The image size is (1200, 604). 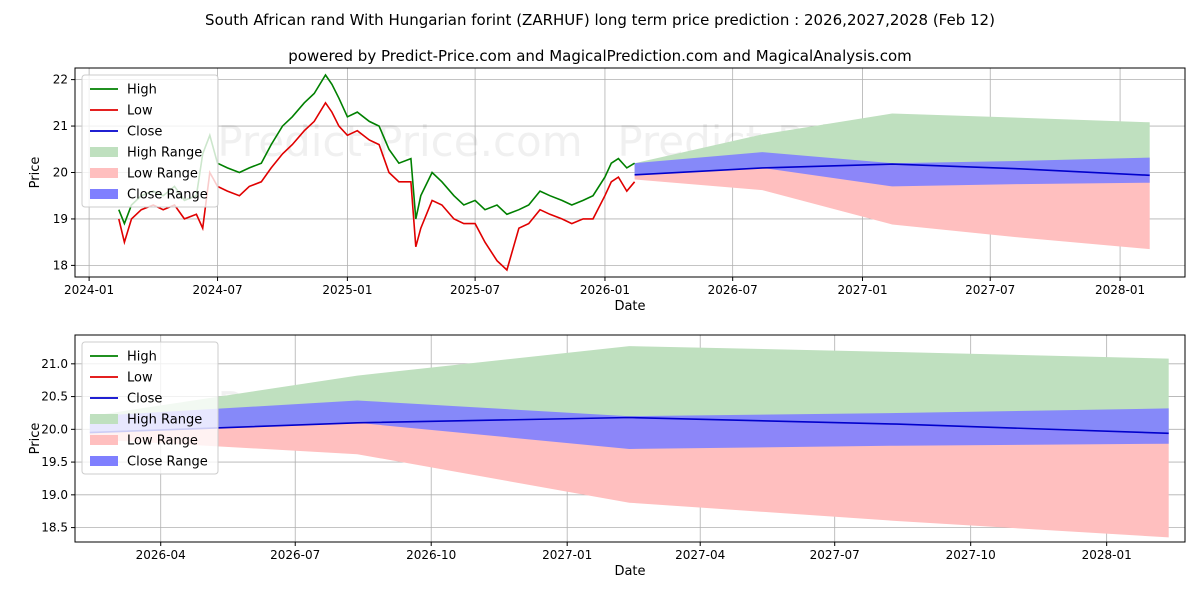 I want to click on bottom-legend-label: High Range, so click(x=164, y=420).